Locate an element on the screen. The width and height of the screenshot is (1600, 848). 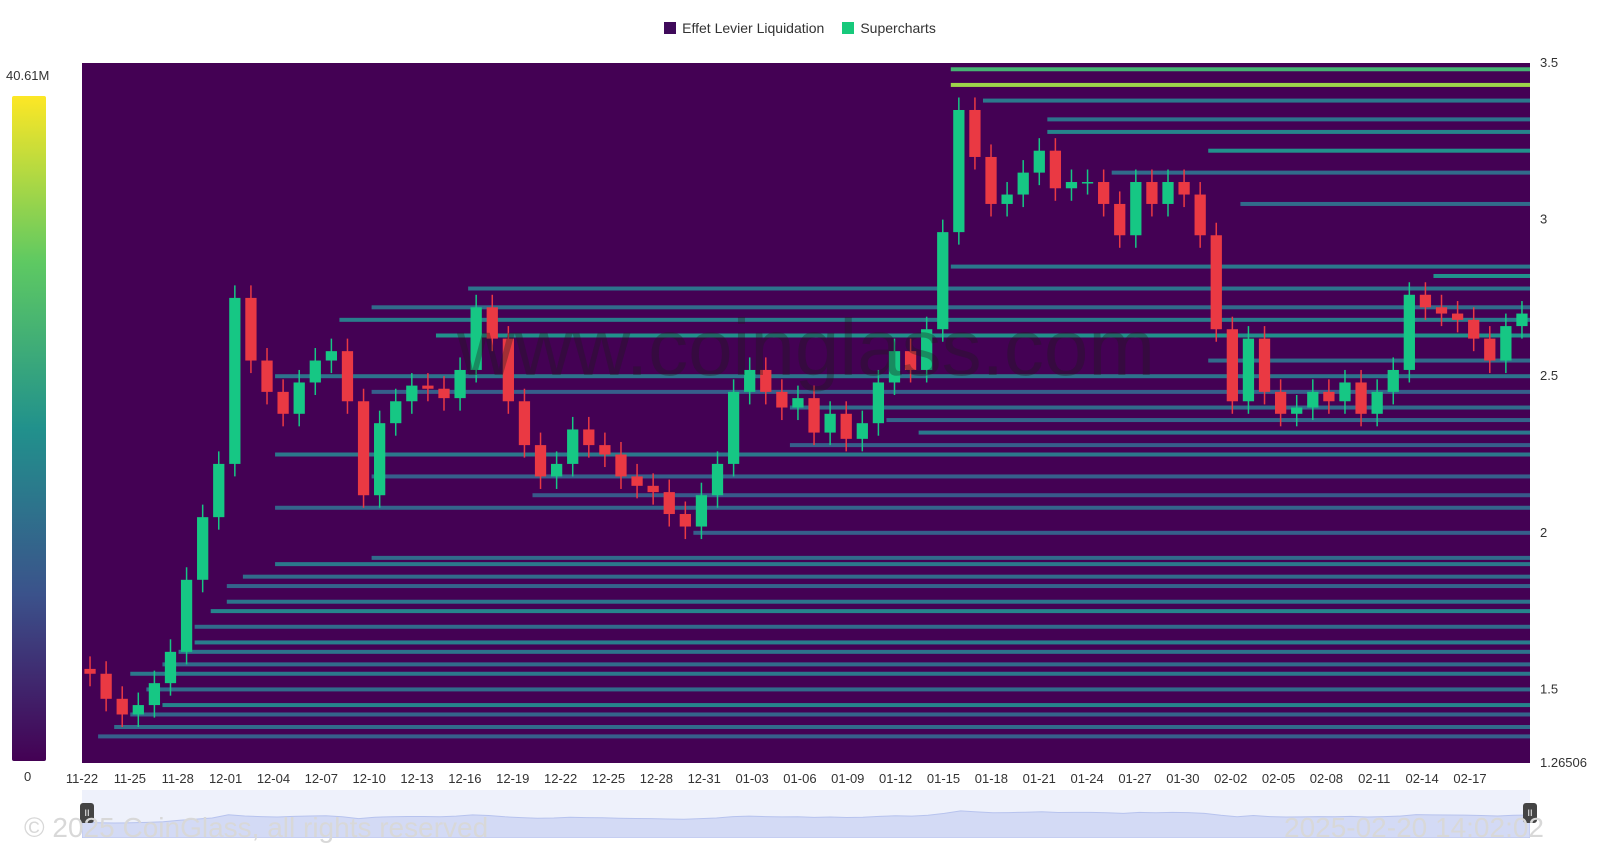
x-tick-label: 12-28 is located at coordinates (656, 778).